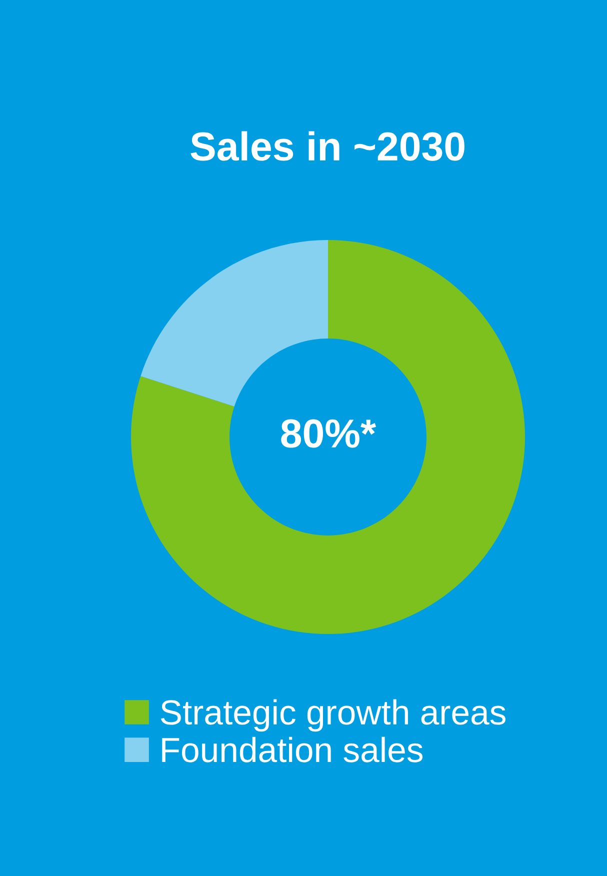  Describe the element at coordinates (327, 146) in the screenshot. I see `chart-title: Sales in ~2030` at that location.